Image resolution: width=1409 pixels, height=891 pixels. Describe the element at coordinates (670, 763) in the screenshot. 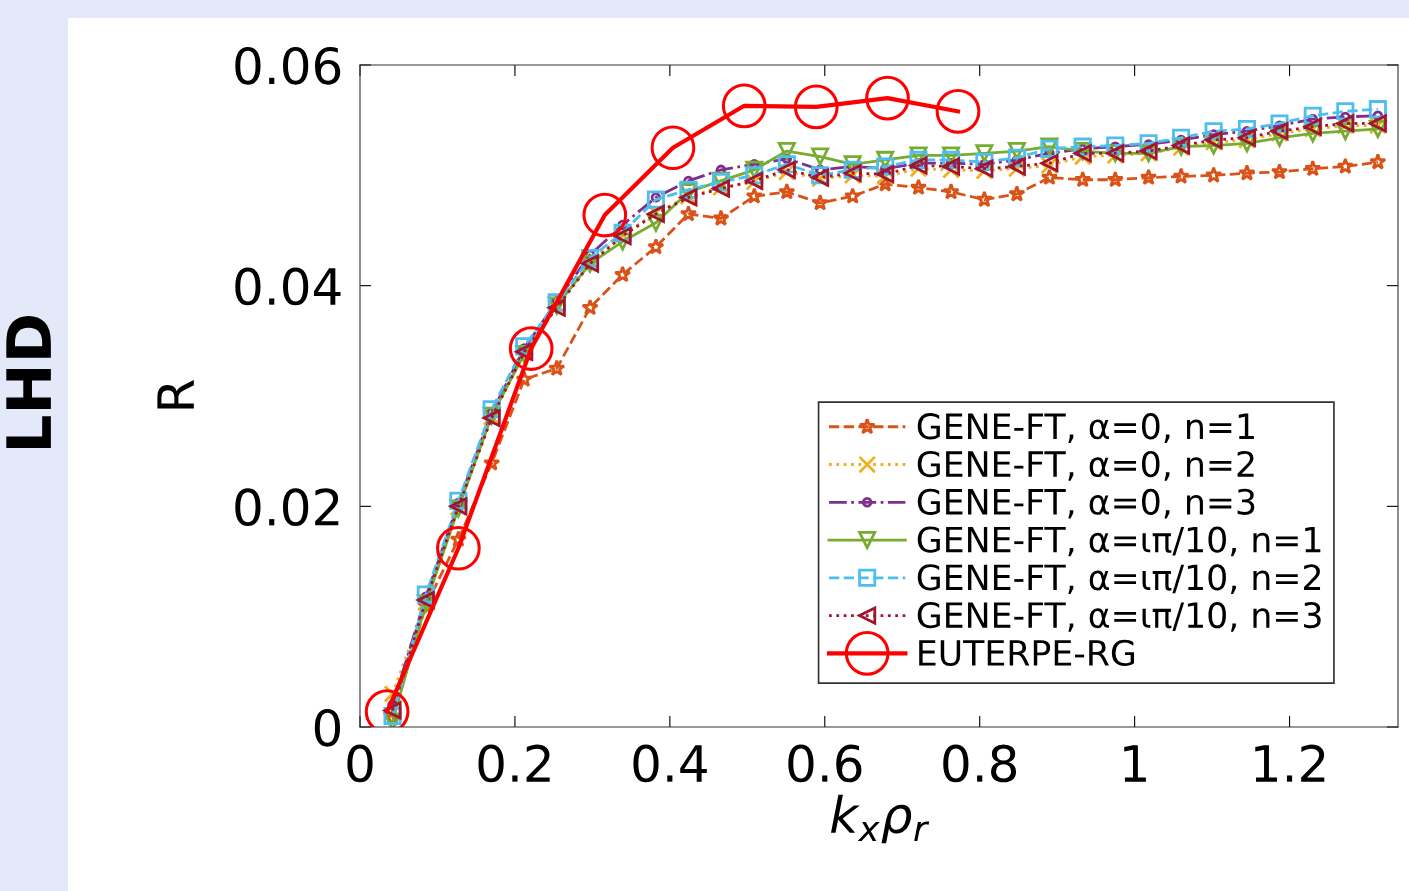

I see `x-tick-label: 0.4` at that location.